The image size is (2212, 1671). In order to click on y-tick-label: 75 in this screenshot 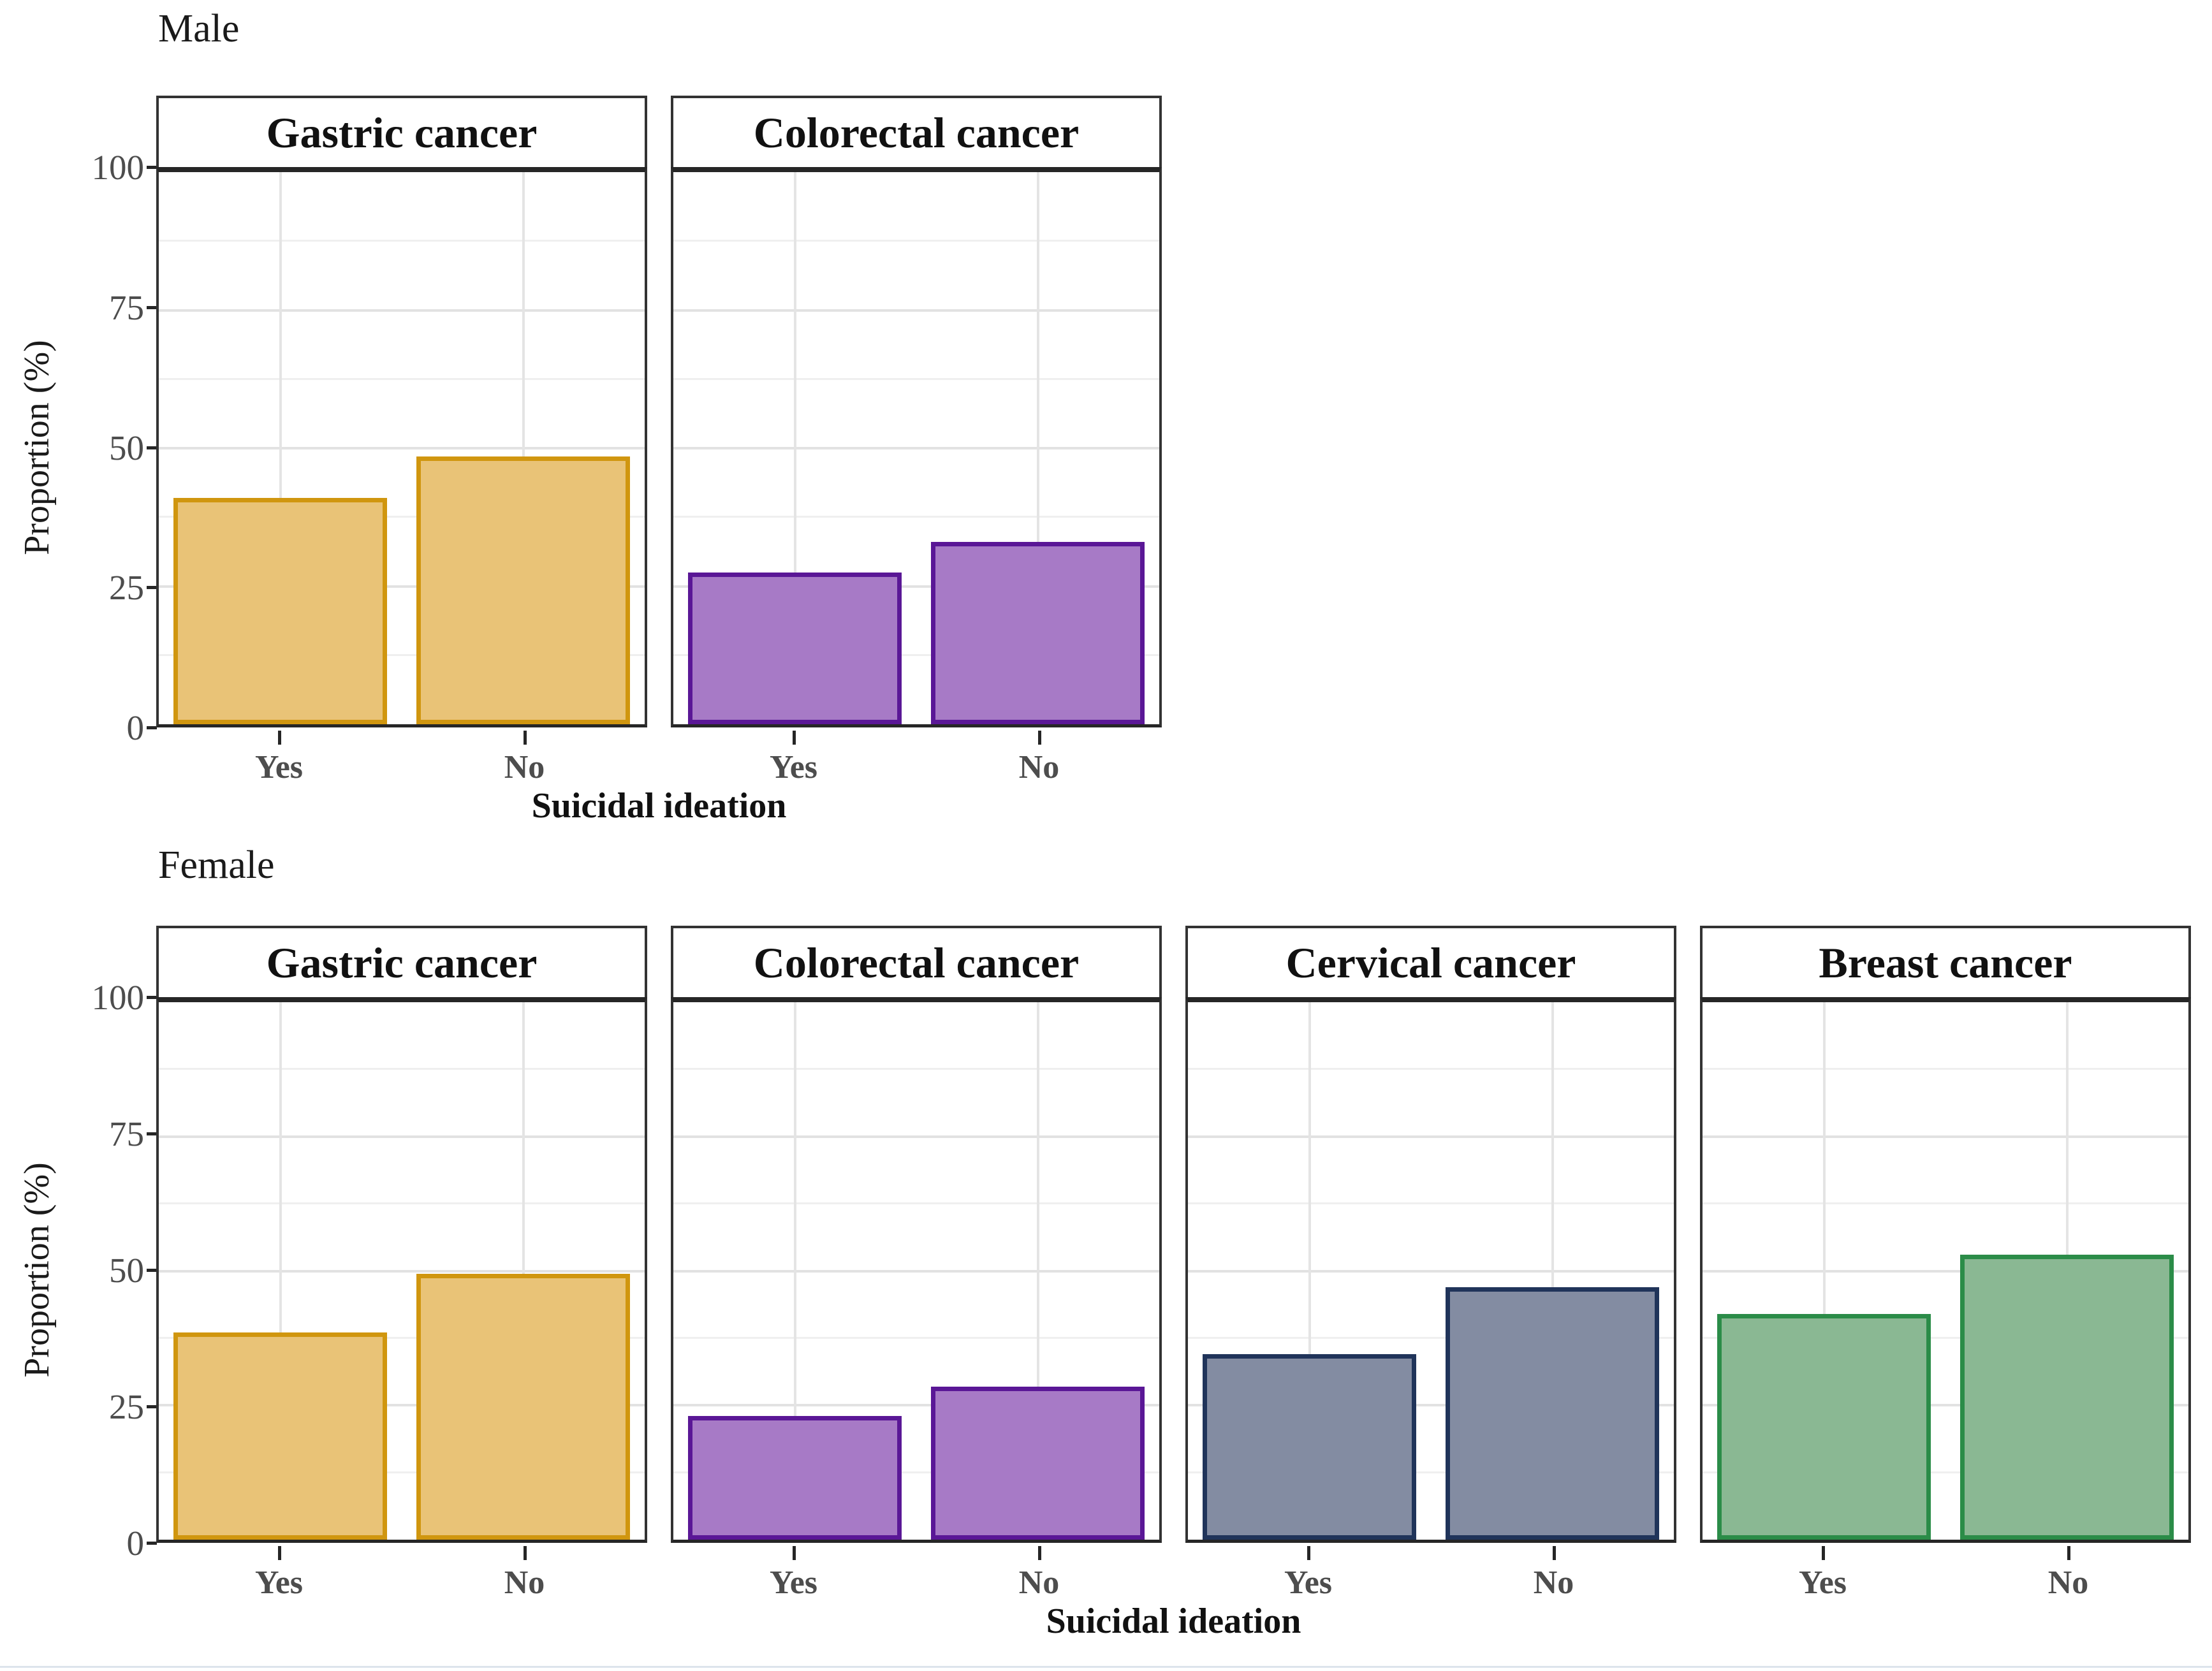, I will do `click(126, 1133)`.